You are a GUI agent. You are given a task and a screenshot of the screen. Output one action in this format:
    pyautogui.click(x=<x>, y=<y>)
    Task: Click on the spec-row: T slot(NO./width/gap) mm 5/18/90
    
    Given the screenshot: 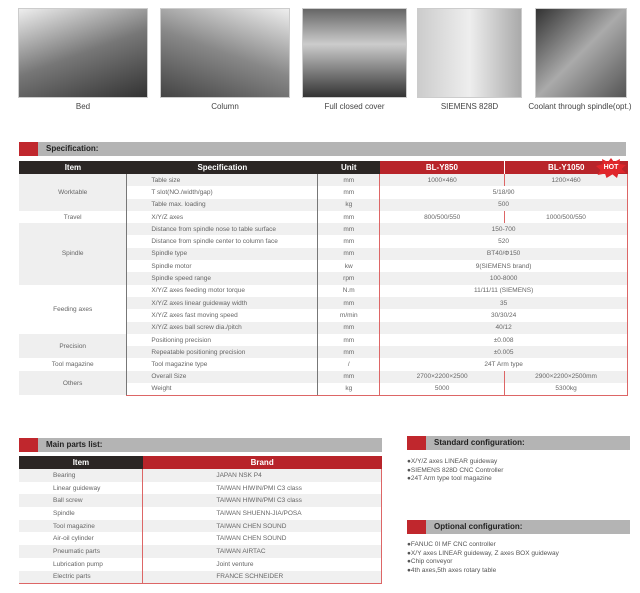 What is the action you would take?
    pyautogui.click(x=323, y=192)
    